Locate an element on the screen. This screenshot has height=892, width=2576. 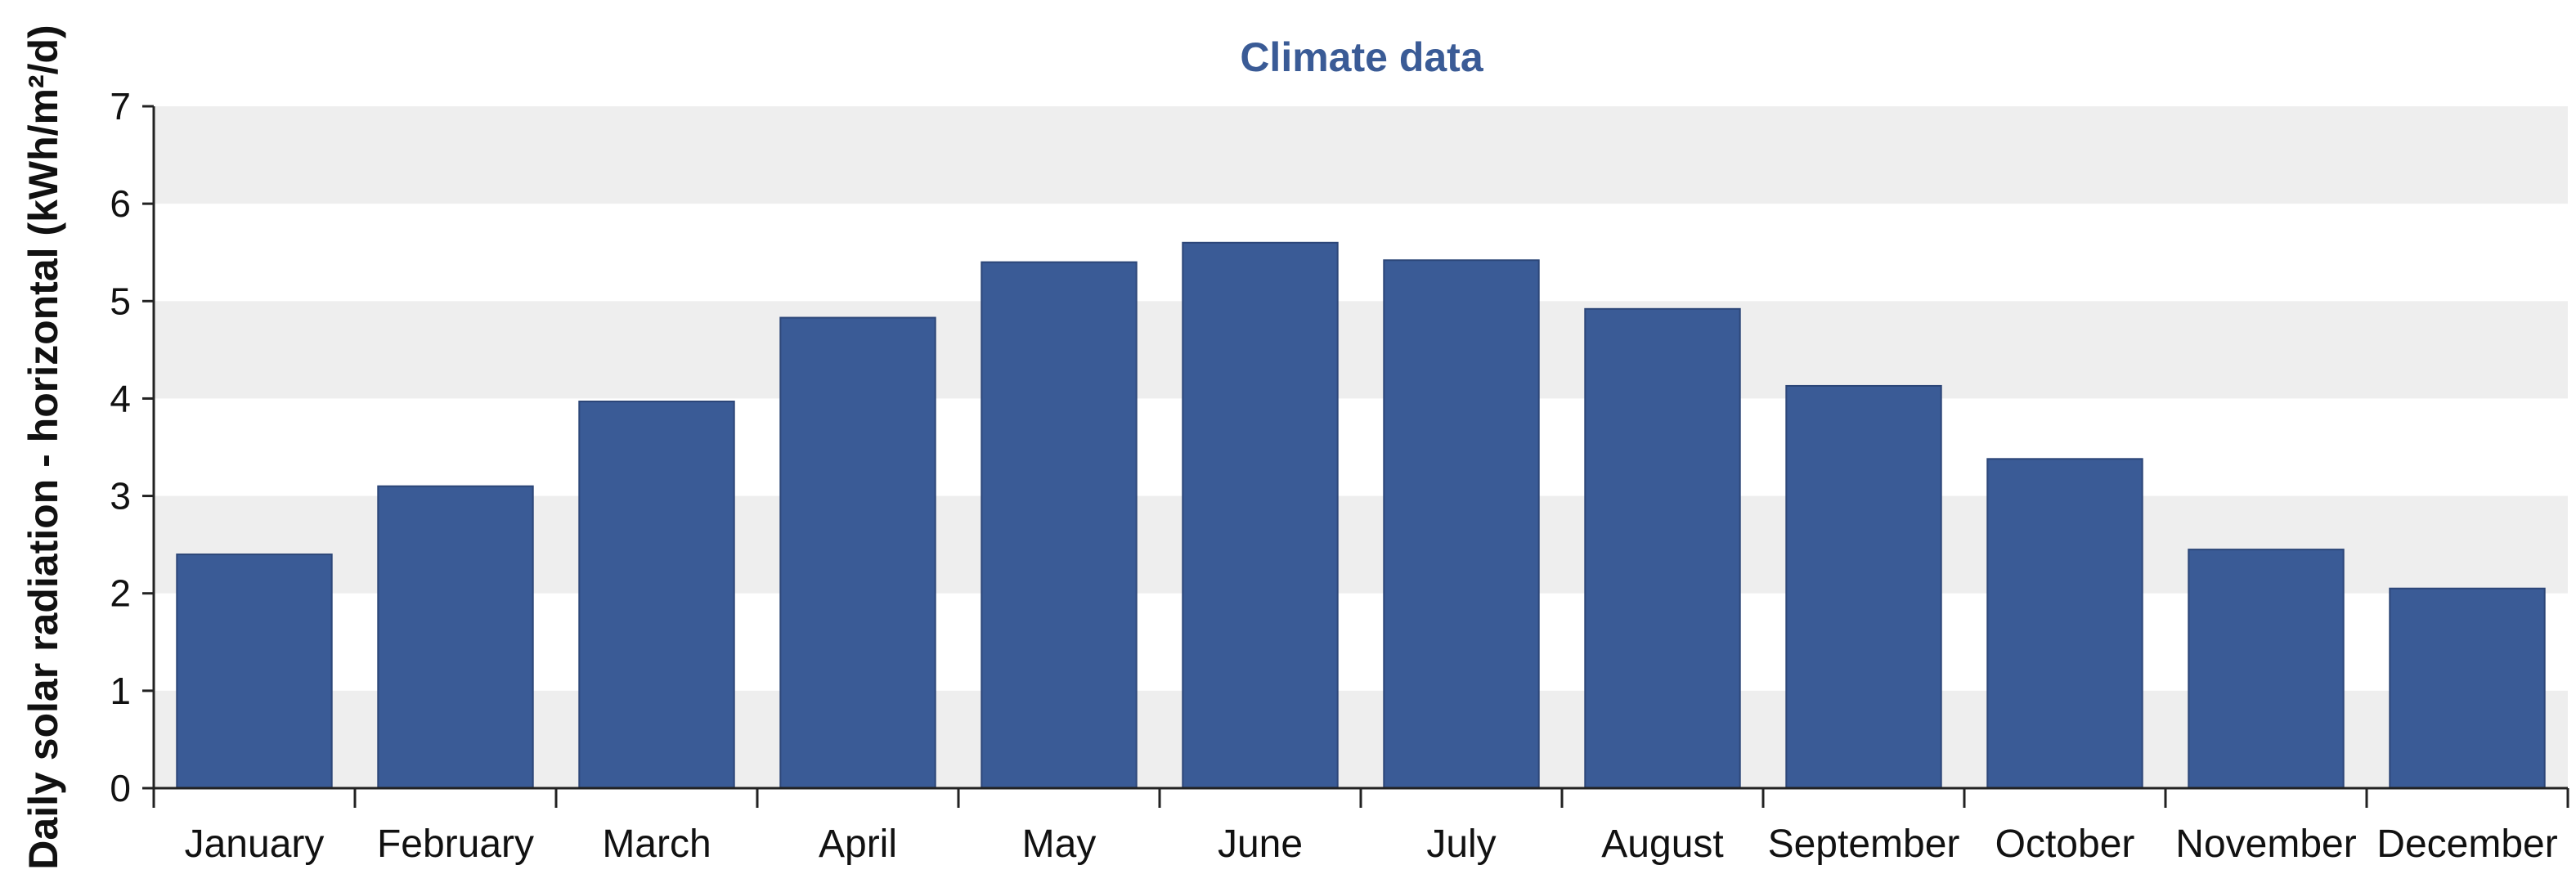
bar-july is located at coordinates (1461, 524).